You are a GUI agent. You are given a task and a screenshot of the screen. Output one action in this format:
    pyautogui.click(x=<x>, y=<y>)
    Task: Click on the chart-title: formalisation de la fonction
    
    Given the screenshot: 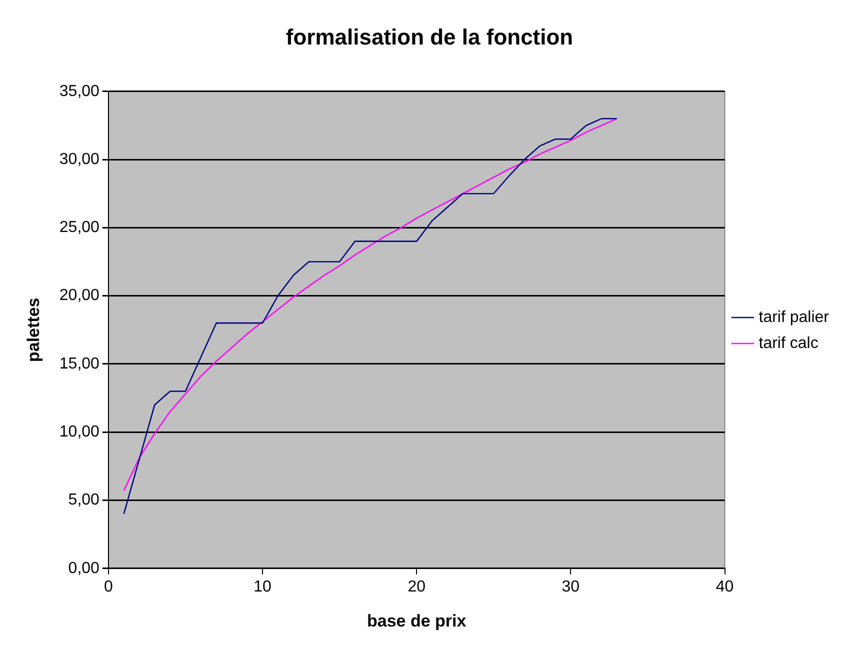 What is the action you would take?
    pyautogui.click(x=430, y=37)
    